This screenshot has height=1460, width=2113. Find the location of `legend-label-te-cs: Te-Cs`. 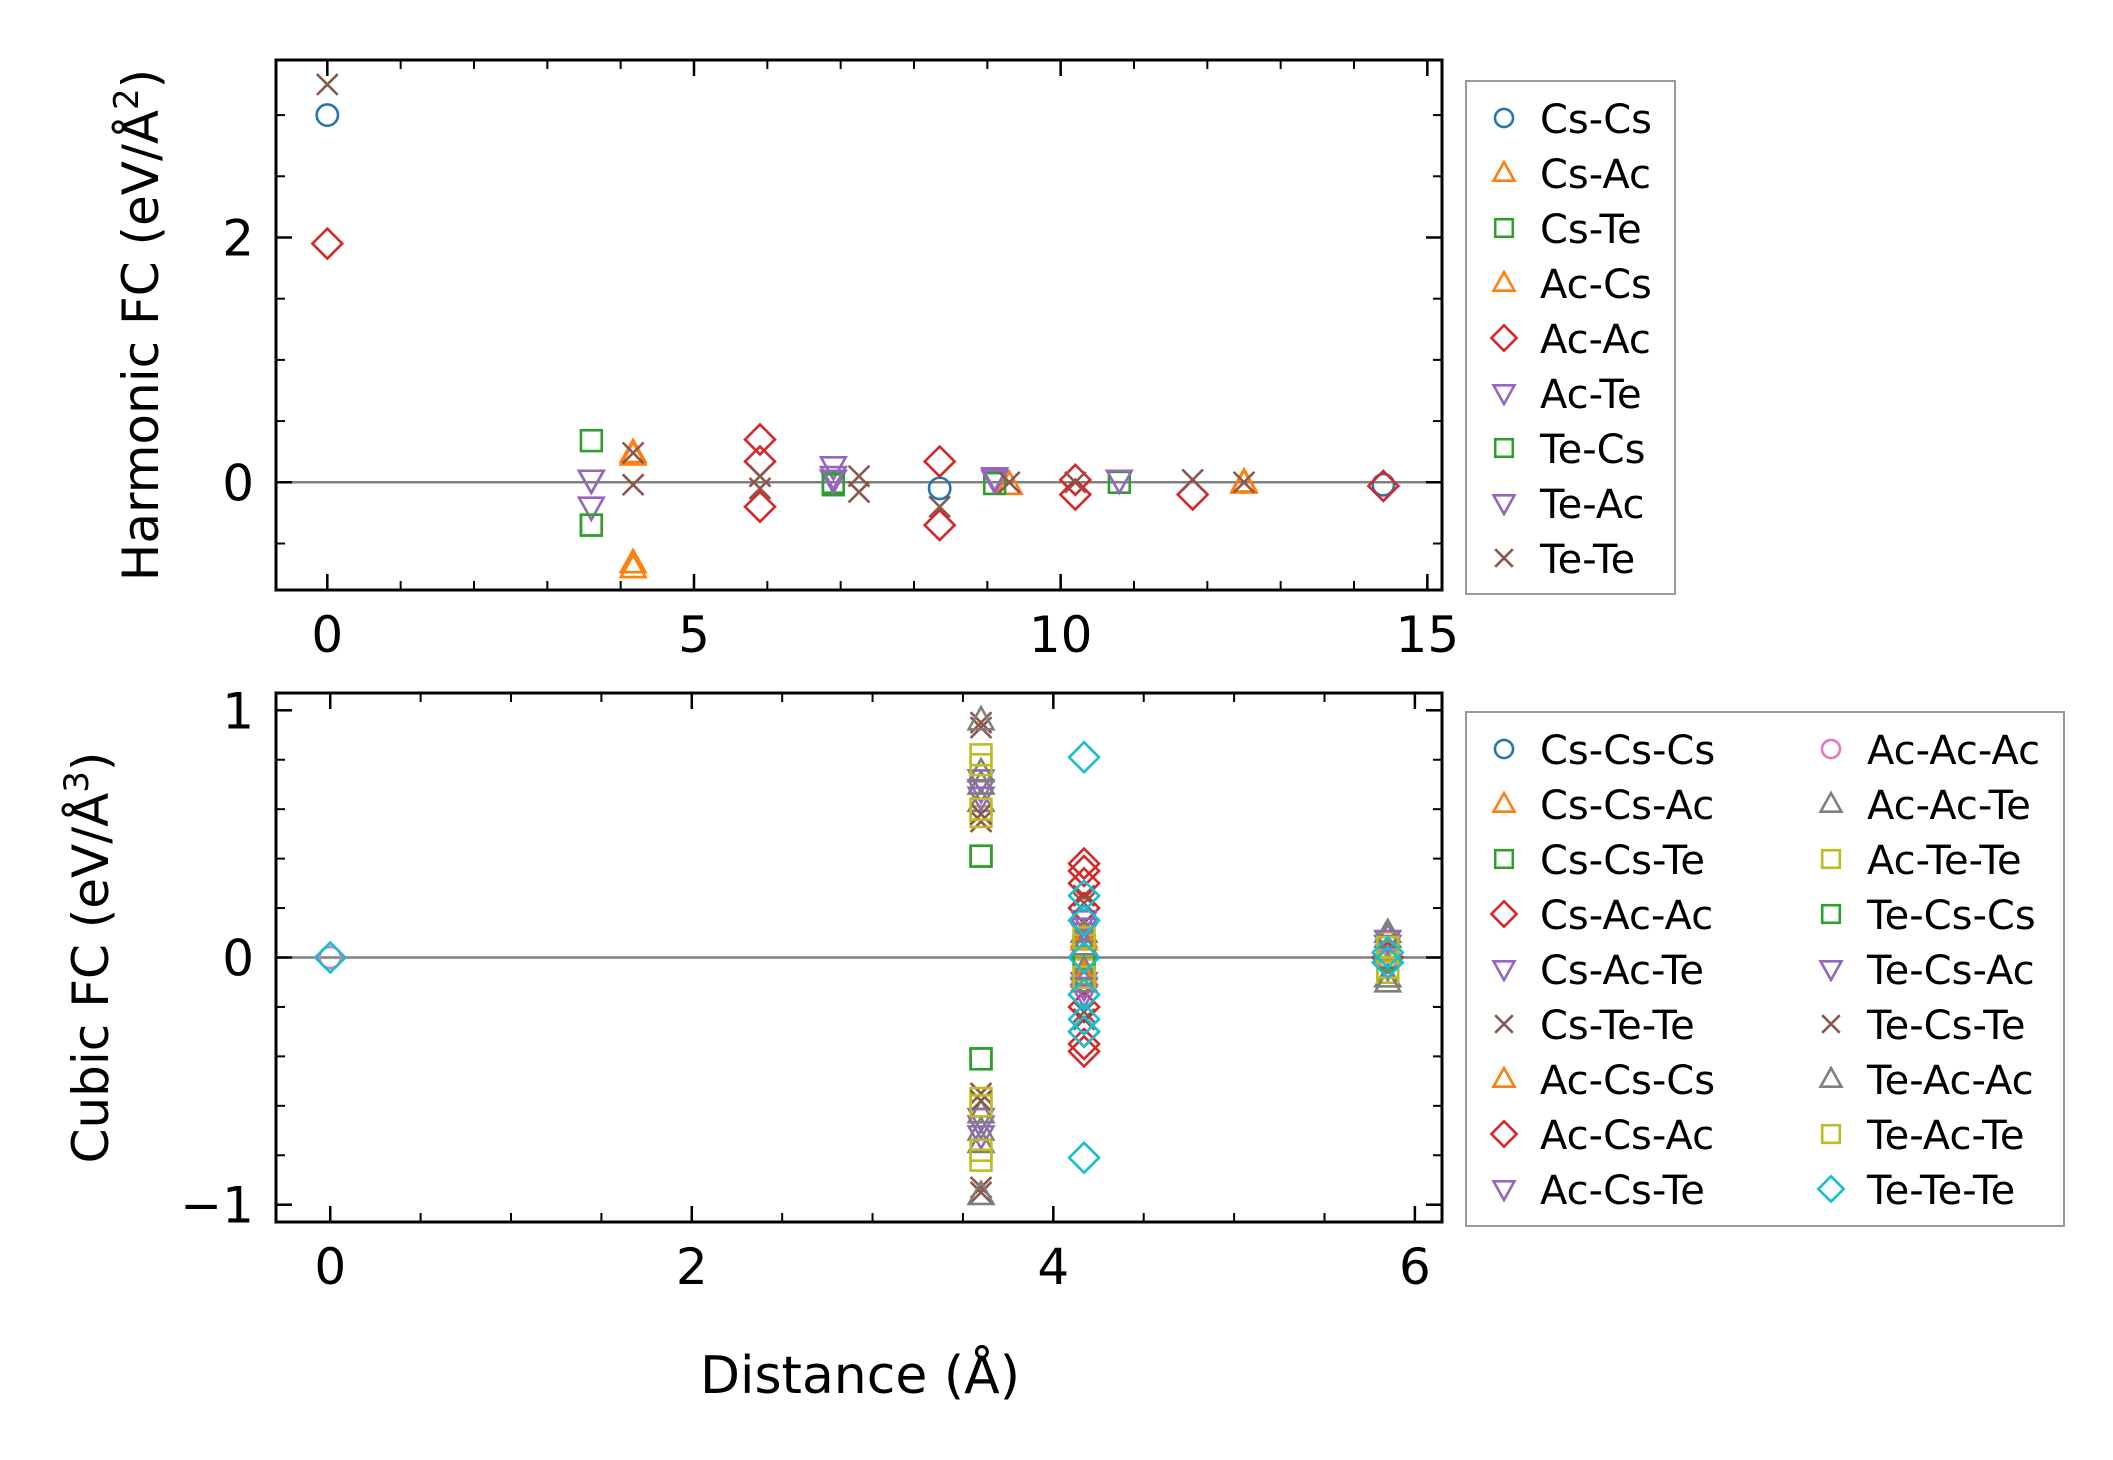

legend-label-te-cs: Te-Cs is located at coordinates (1592, 450).